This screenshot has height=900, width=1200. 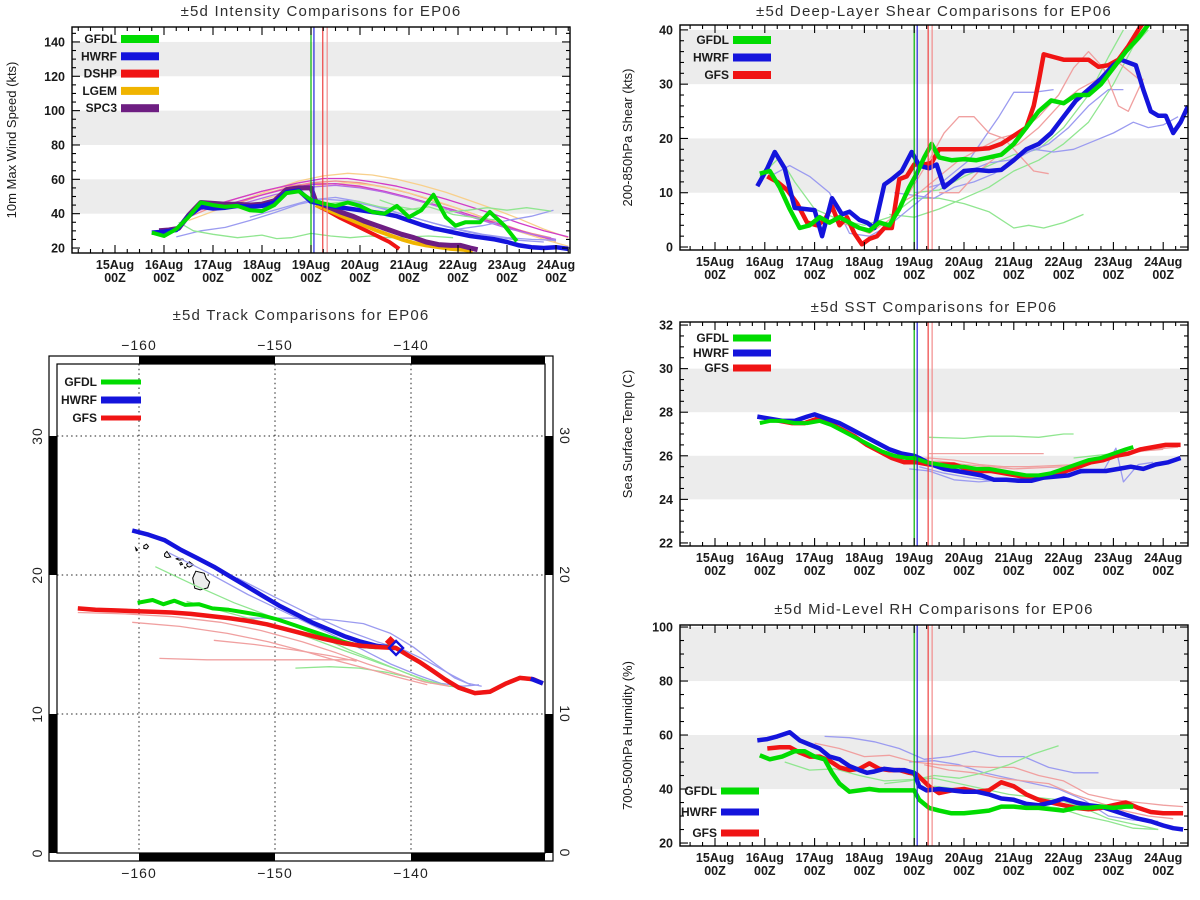 I want to click on island-oahu, so click(x=168, y=554).